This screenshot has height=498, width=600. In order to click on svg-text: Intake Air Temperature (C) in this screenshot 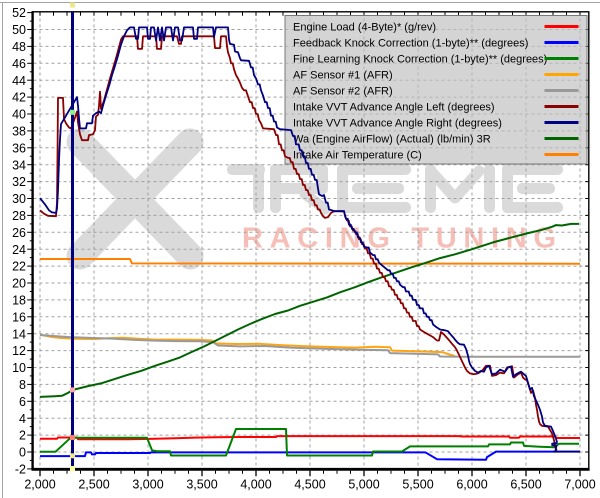, I will do `click(357, 156)`.